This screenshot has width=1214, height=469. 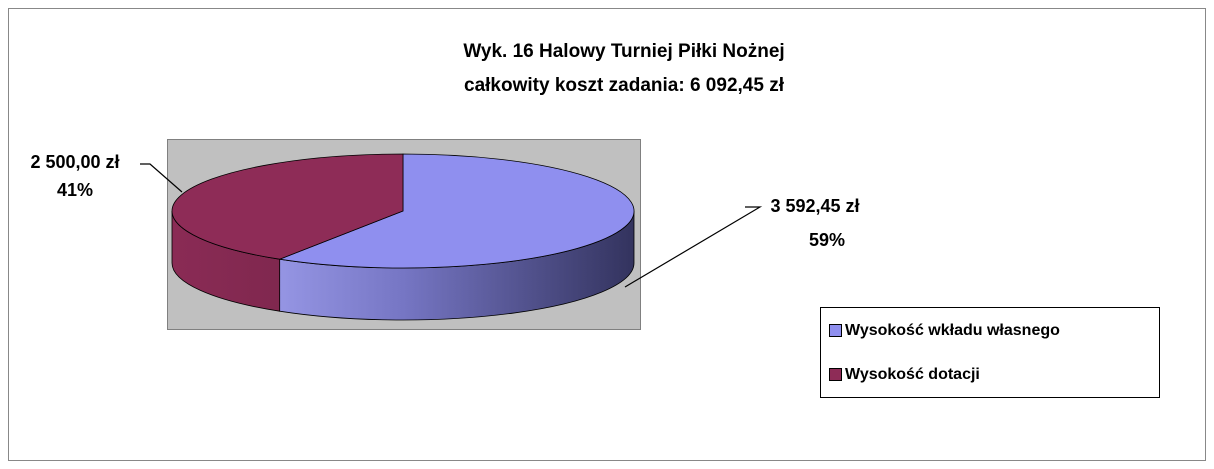 I want to click on percent-label: 59%, so click(x=827, y=240).